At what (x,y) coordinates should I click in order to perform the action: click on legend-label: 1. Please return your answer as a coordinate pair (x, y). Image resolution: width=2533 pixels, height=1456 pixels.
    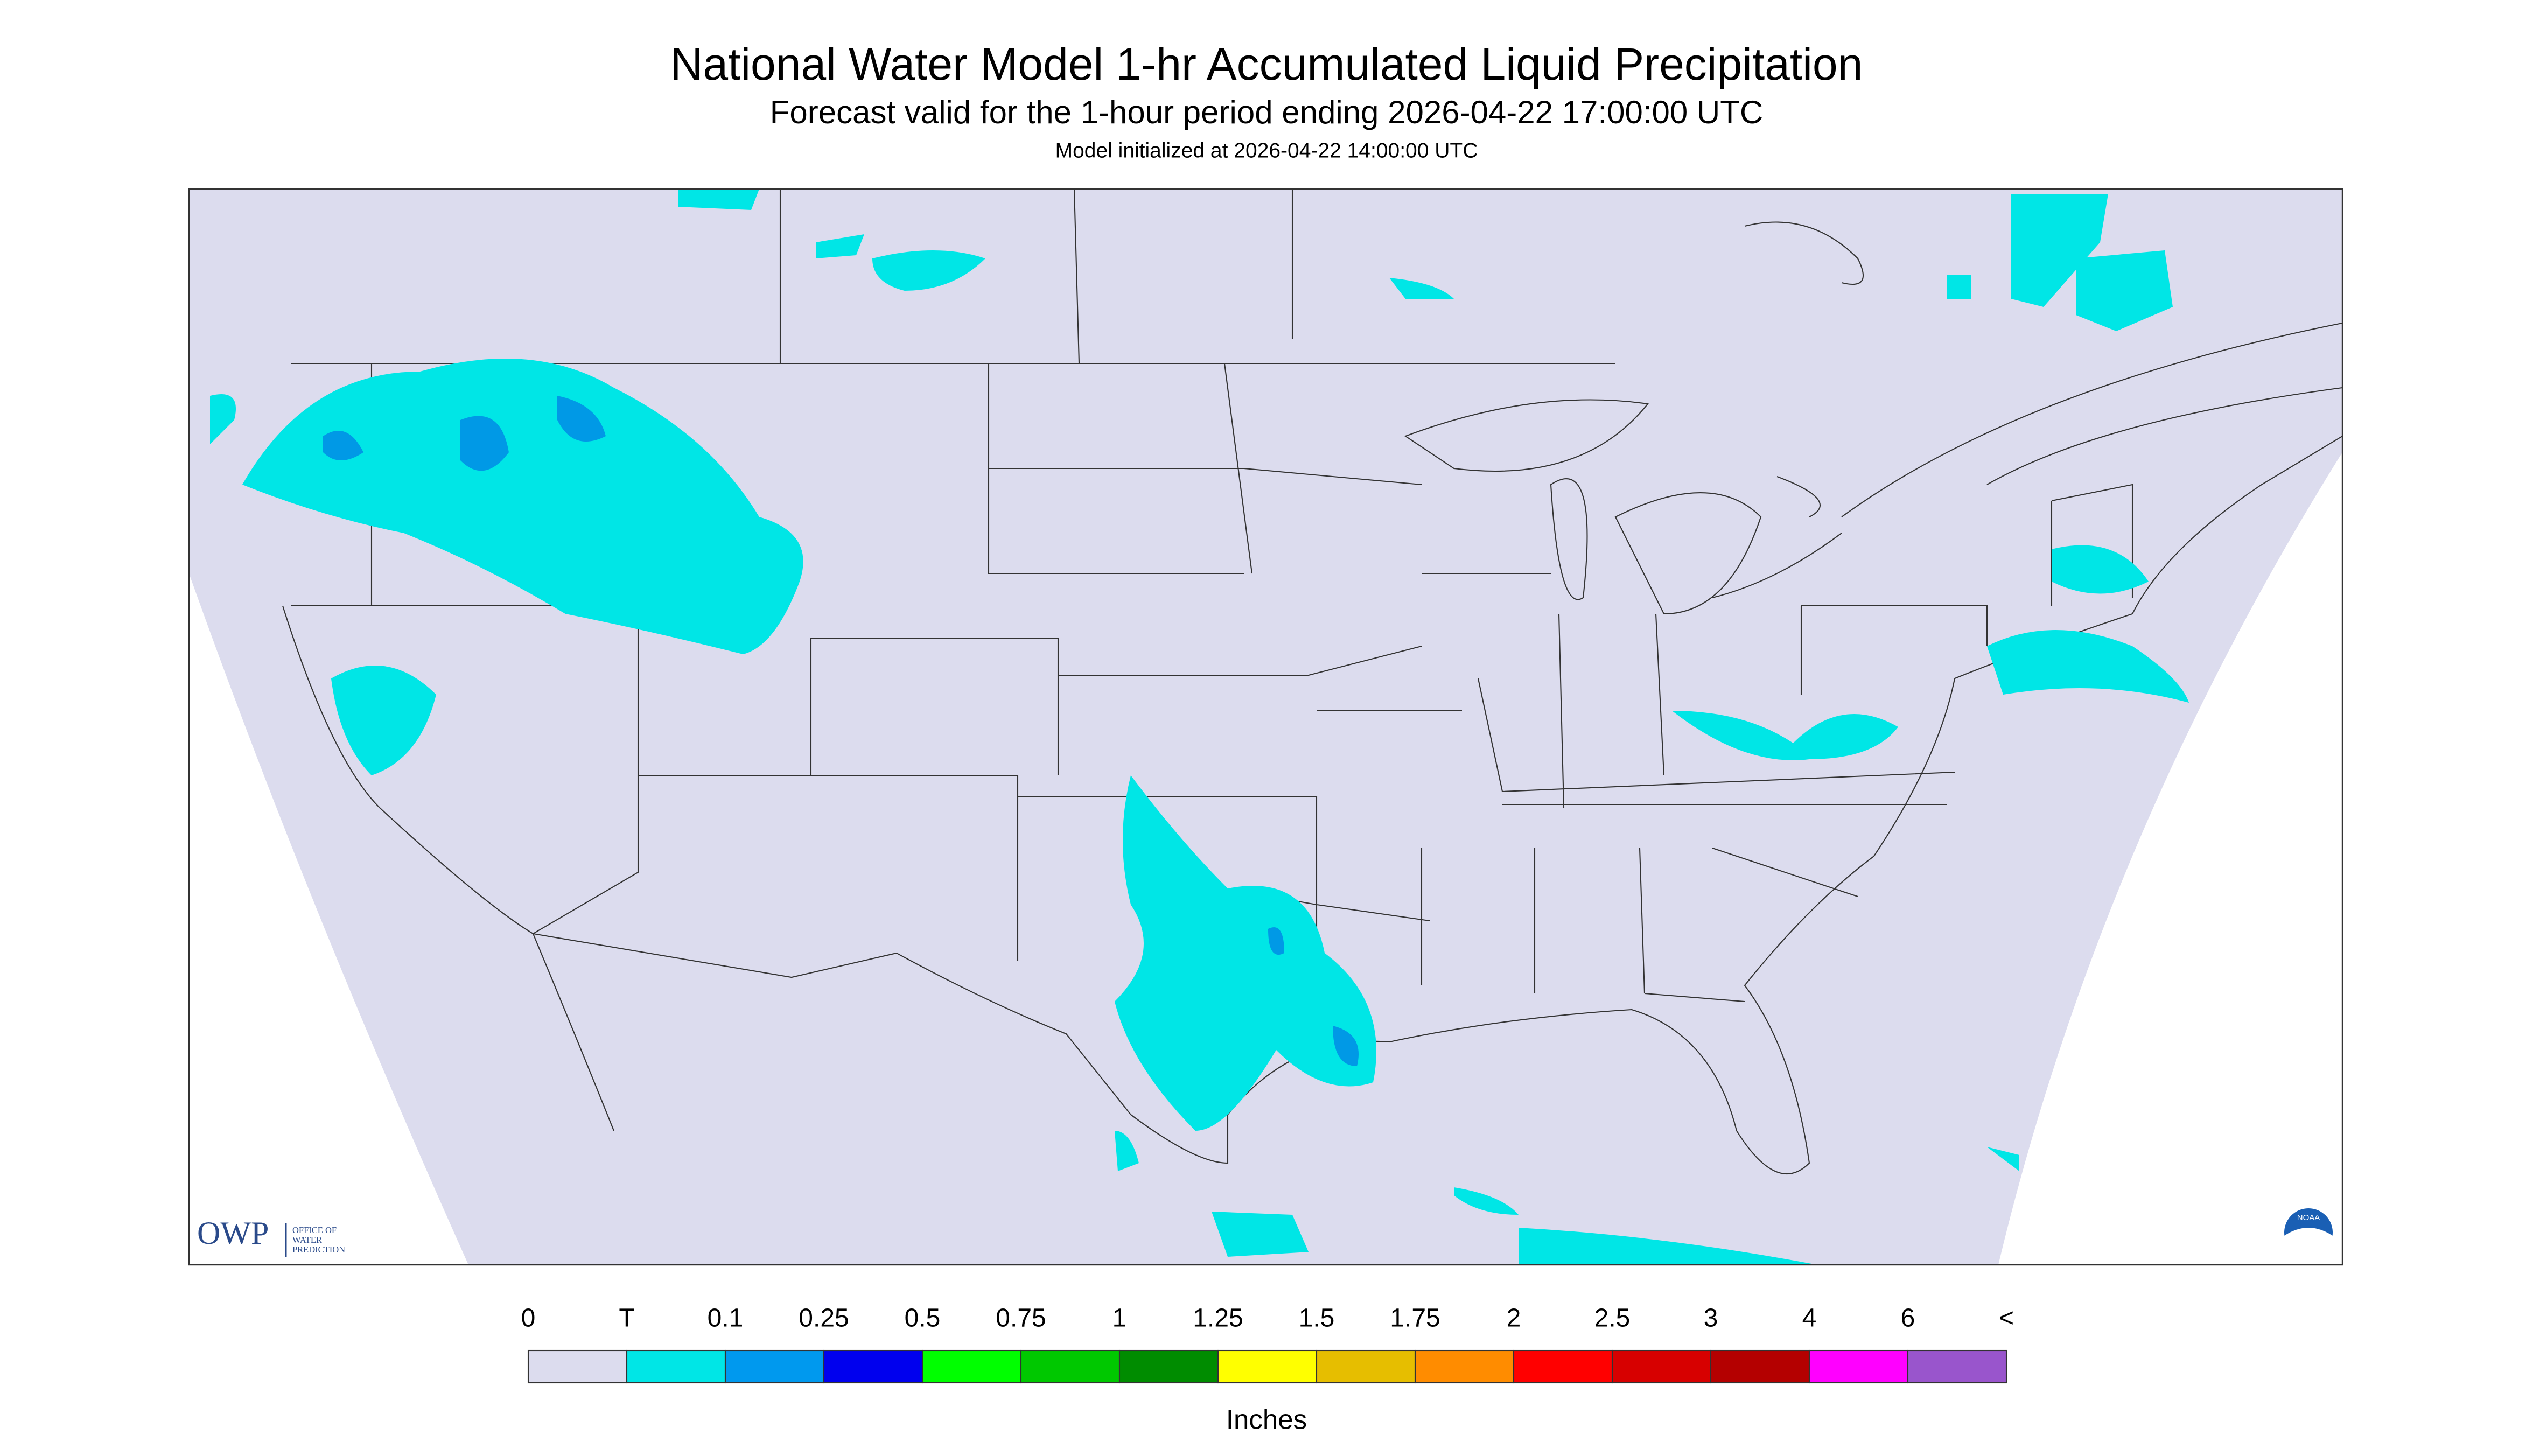
    Looking at the image, I should click on (1120, 1318).